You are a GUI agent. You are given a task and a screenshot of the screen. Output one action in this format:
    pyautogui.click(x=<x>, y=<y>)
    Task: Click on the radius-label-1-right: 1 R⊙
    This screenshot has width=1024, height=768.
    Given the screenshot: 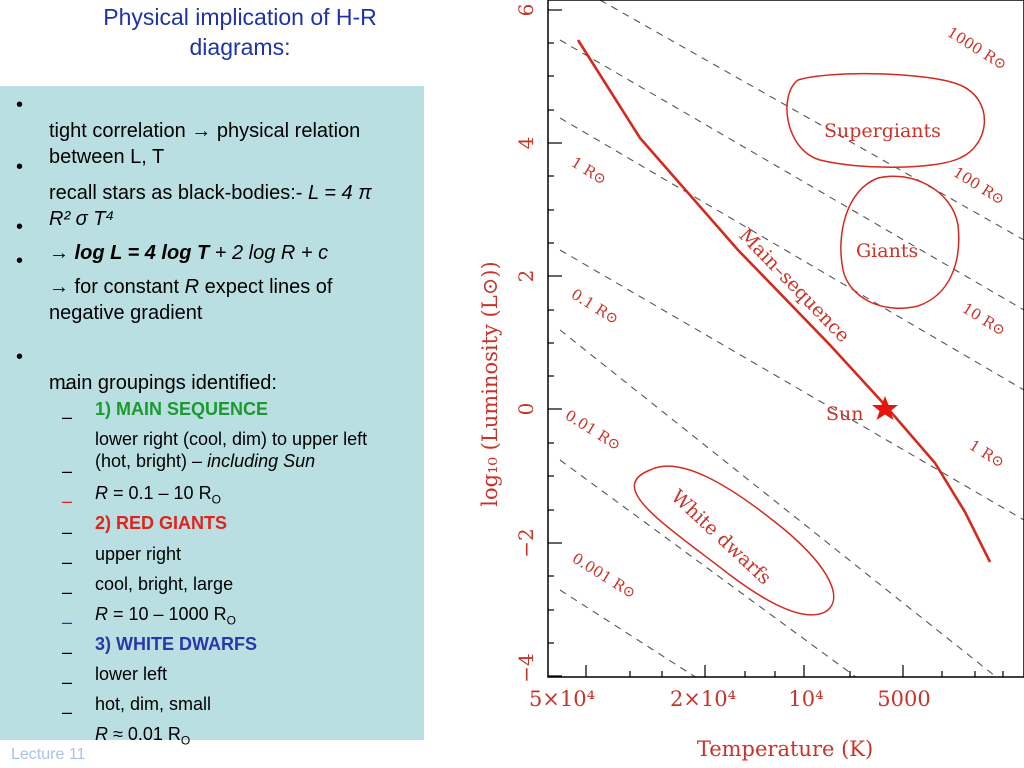 What is the action you would take?
    pyautogui.click(x=987, y=454)
    